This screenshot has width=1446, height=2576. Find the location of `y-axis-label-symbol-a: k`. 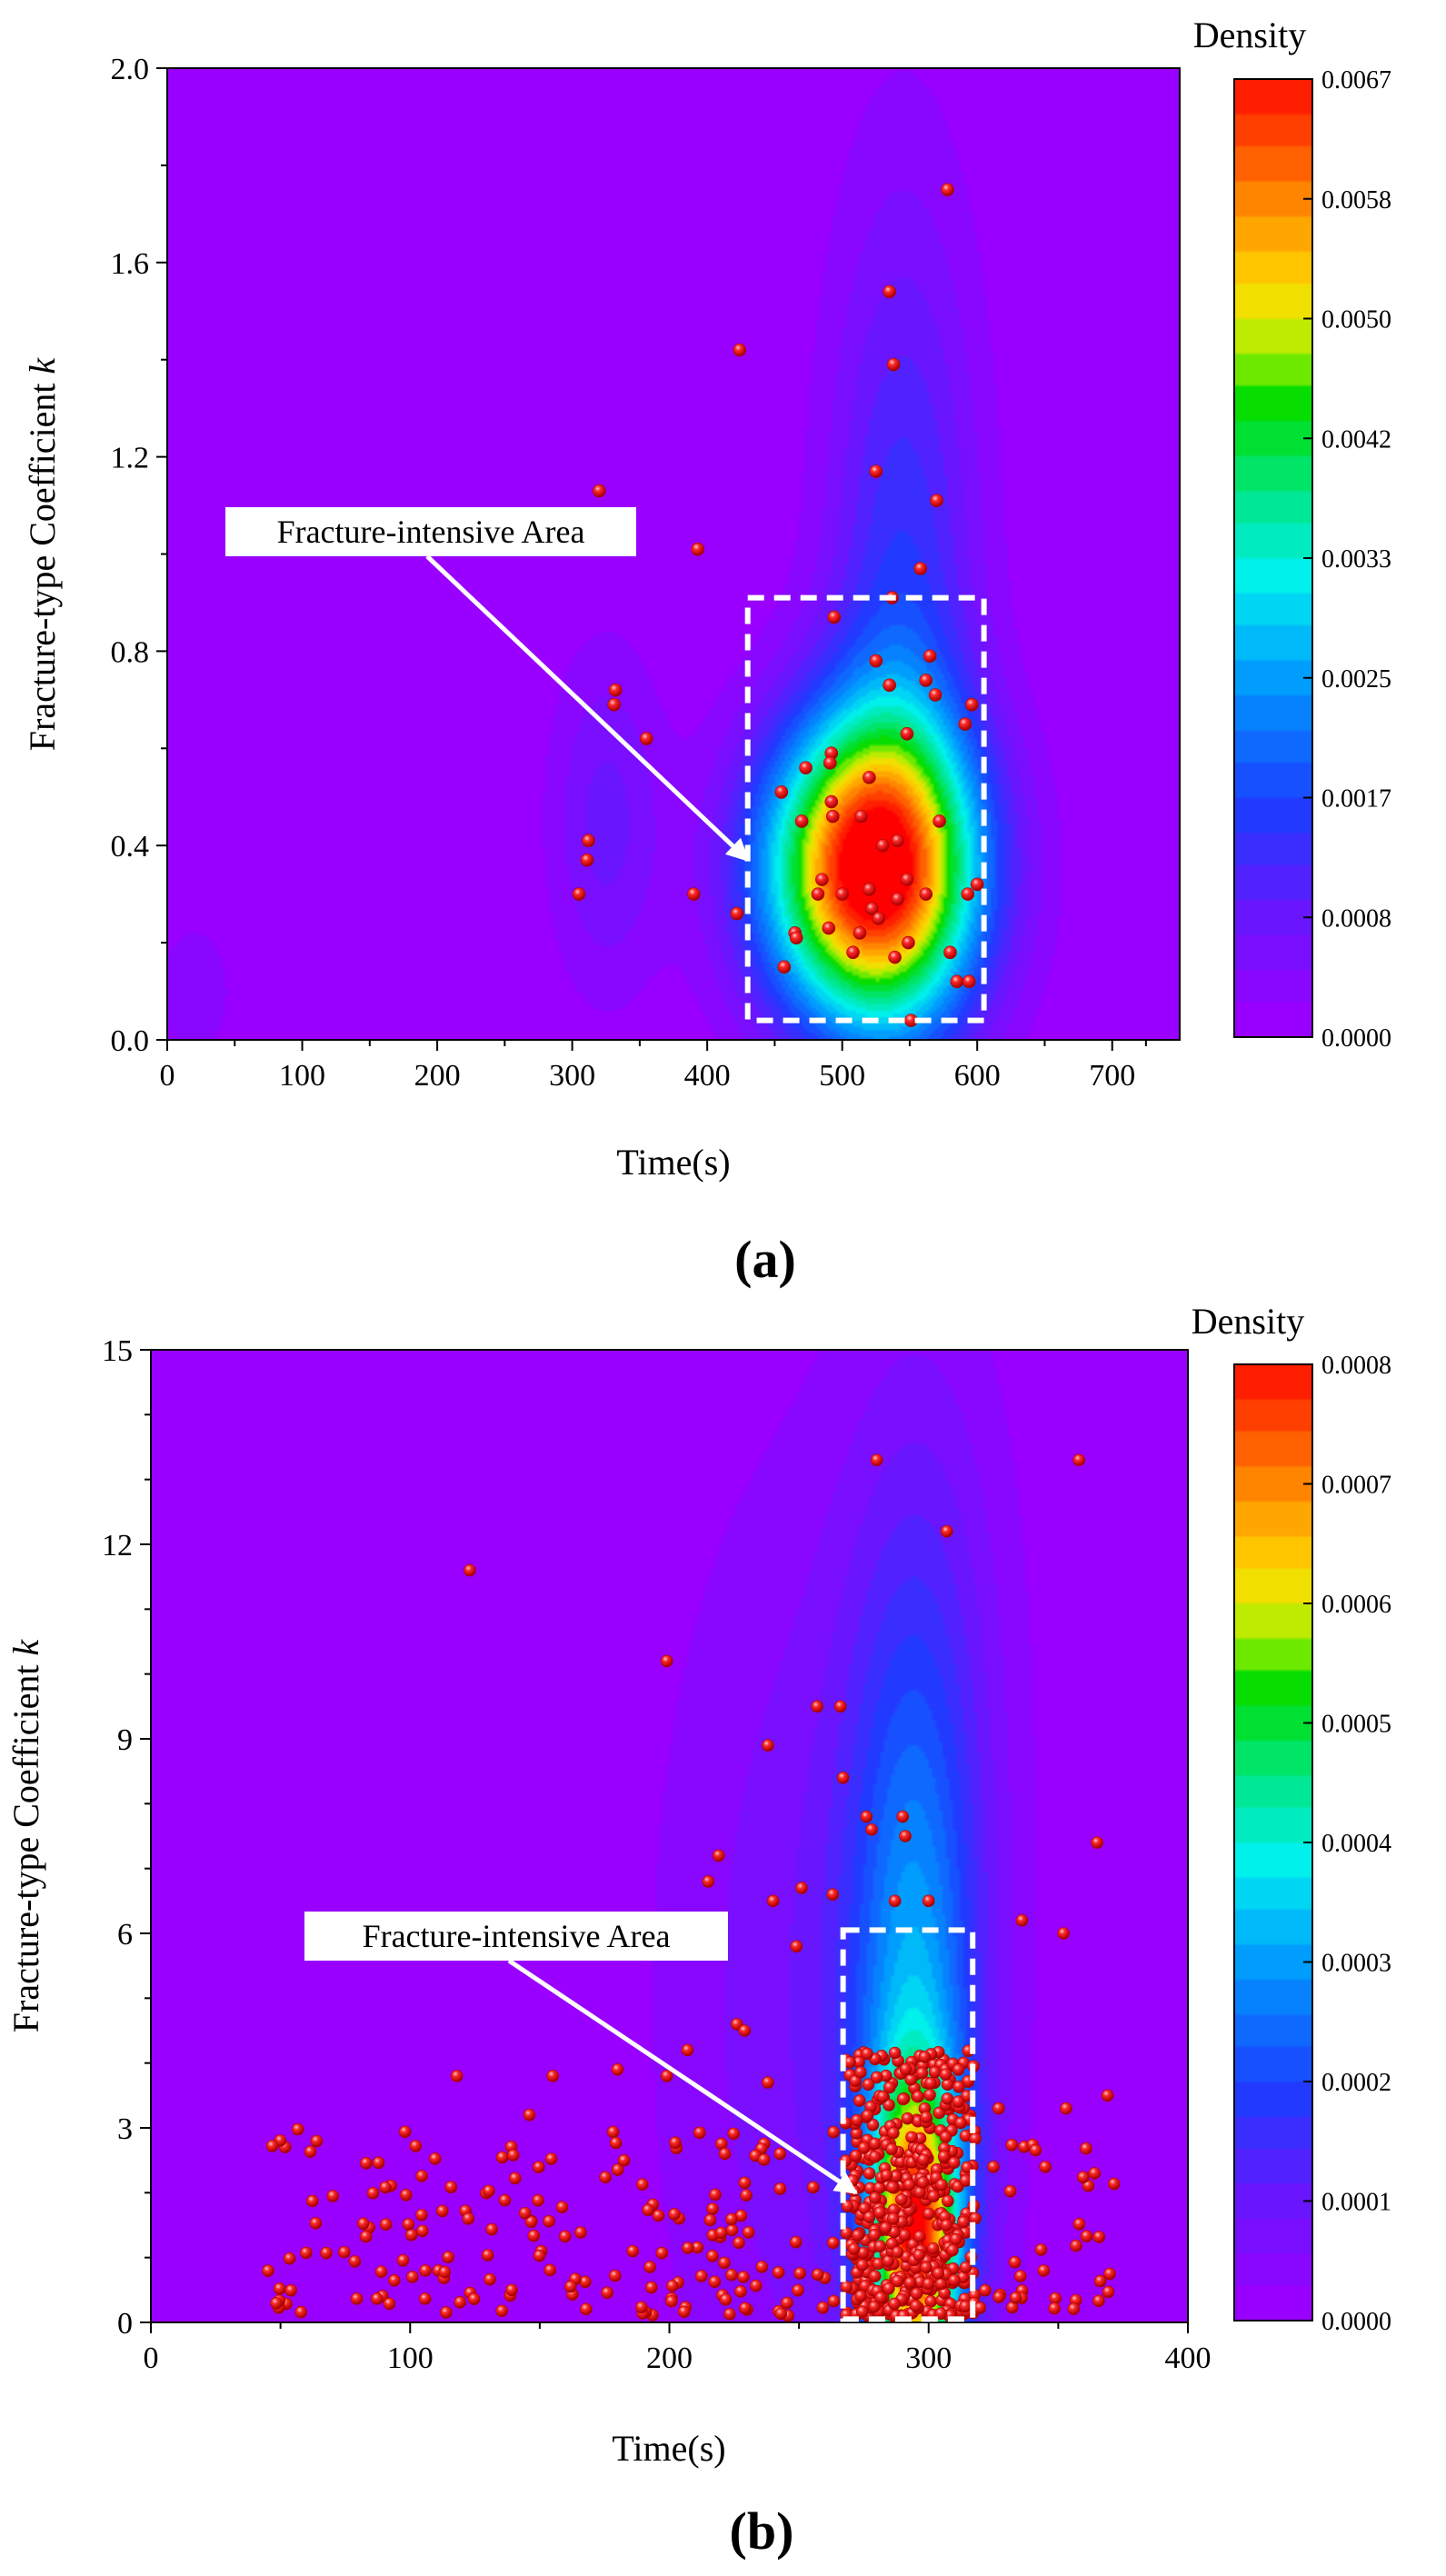

y-axis-label-symbol-a: k is located at coordinates (43, 365).